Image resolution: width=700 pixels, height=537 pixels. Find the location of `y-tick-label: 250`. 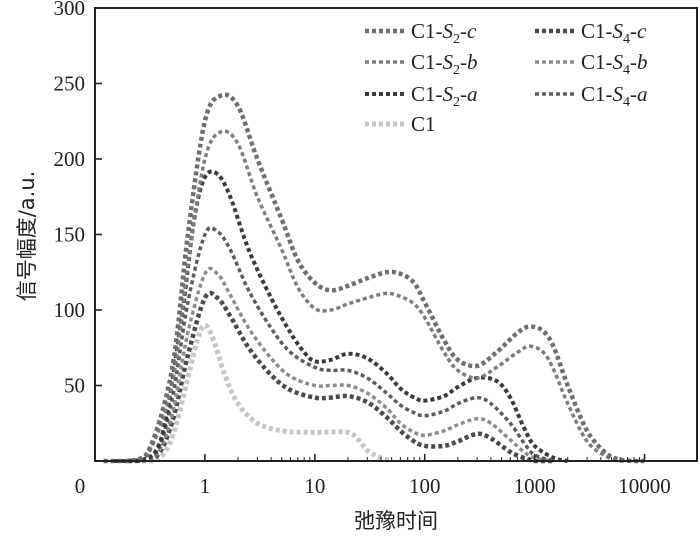

y-tick-label: 250 is located at coordinates (70, 84).